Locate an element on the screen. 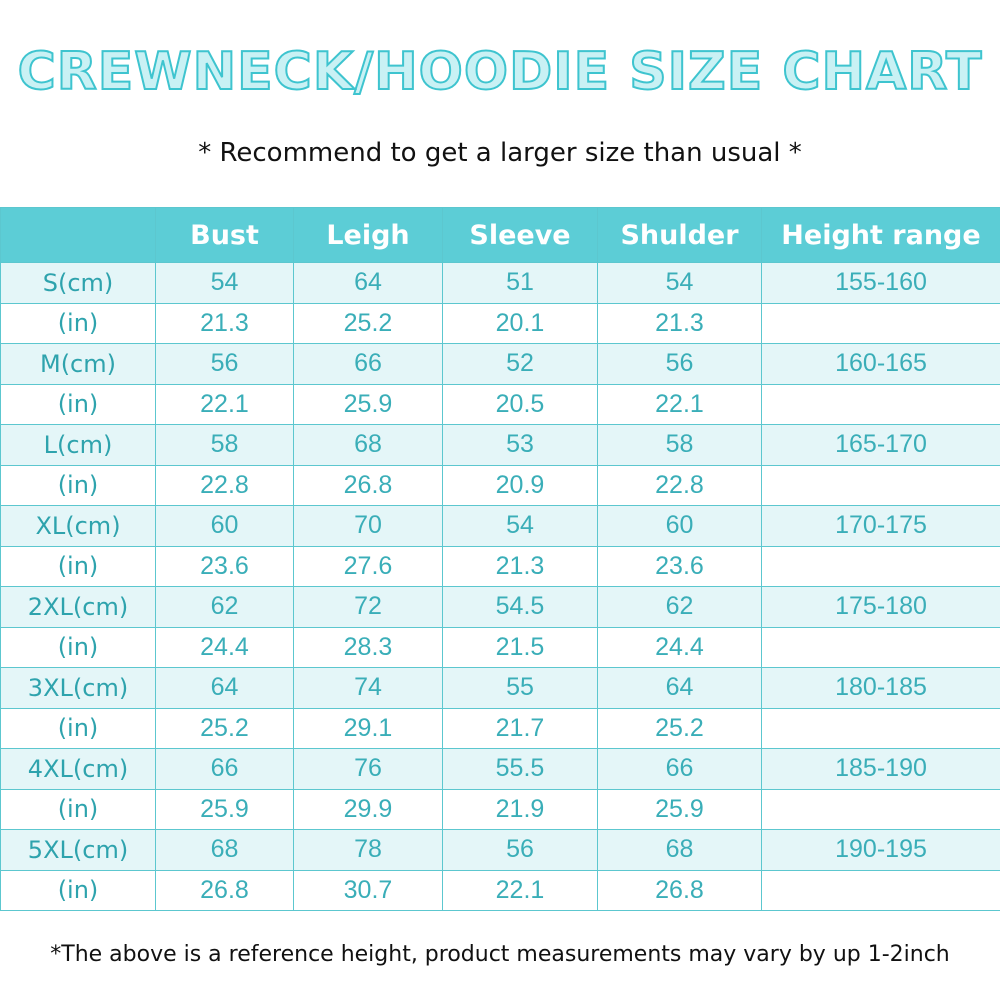  shulder-value: 64 is located at coordinates (679, 688).